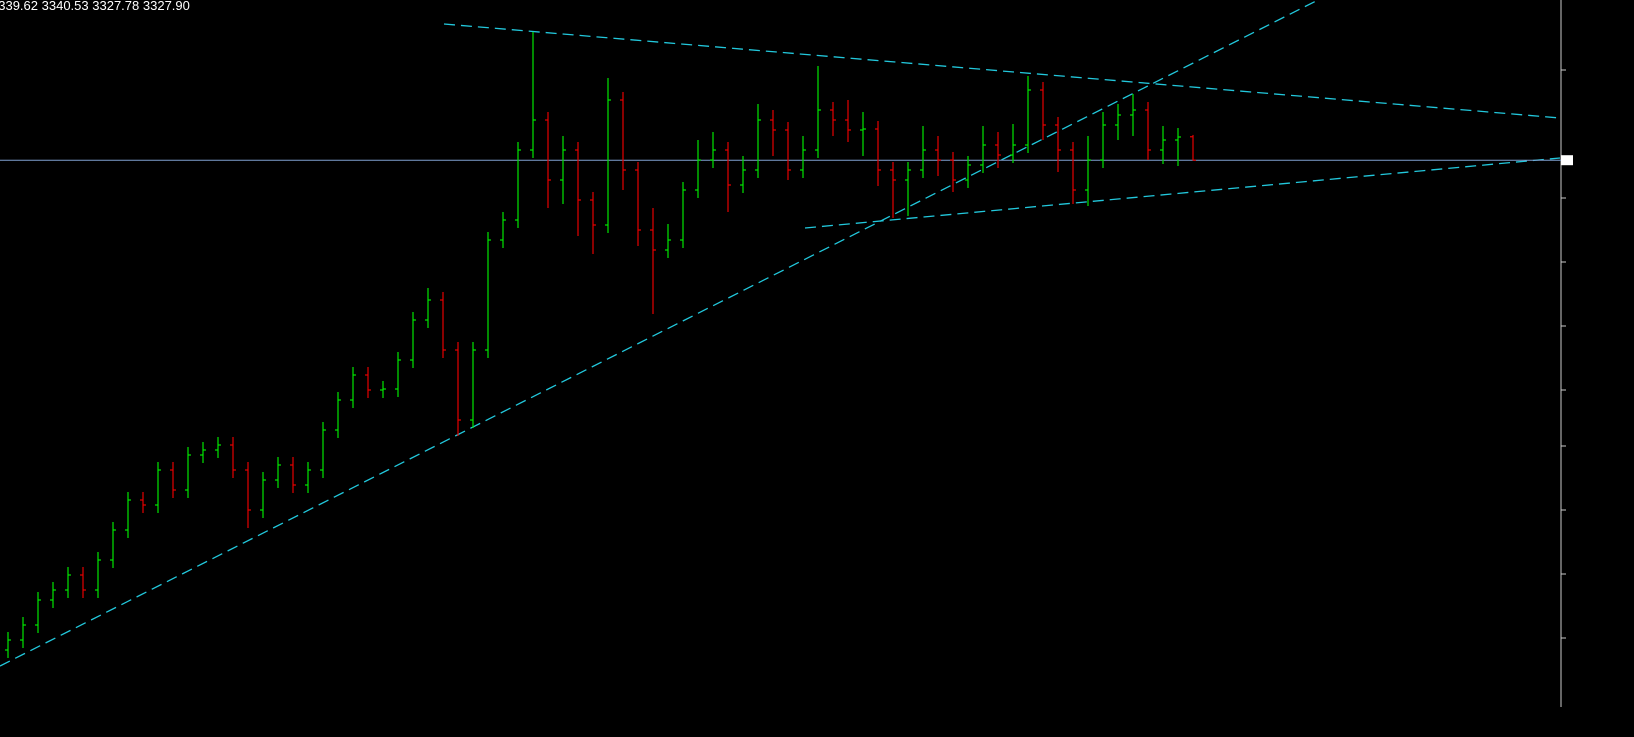 The height and width of the screenshot is (737, 1634). What do you see at coordinates (1563, 354) in the screenshot?
I see `axis-ticks` at bounding box center [1563, 354].